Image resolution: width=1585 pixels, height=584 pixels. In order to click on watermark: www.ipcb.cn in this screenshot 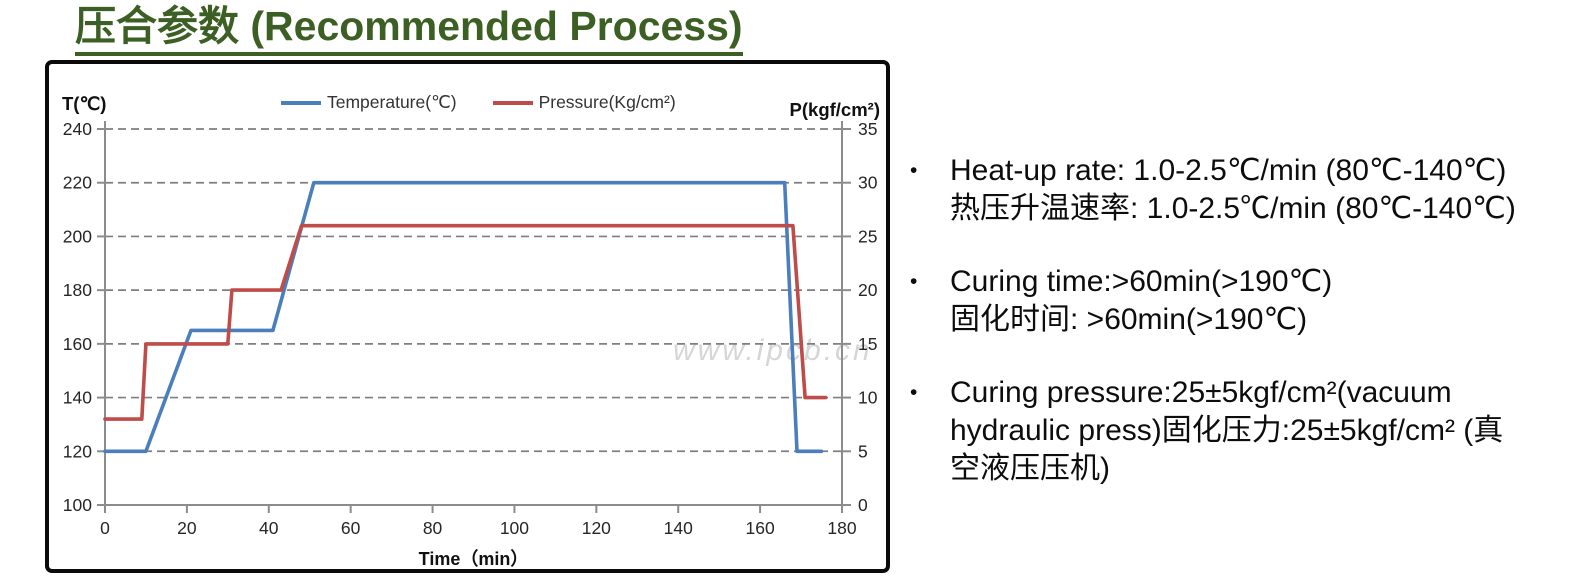, I will do `click(773, 350)`.